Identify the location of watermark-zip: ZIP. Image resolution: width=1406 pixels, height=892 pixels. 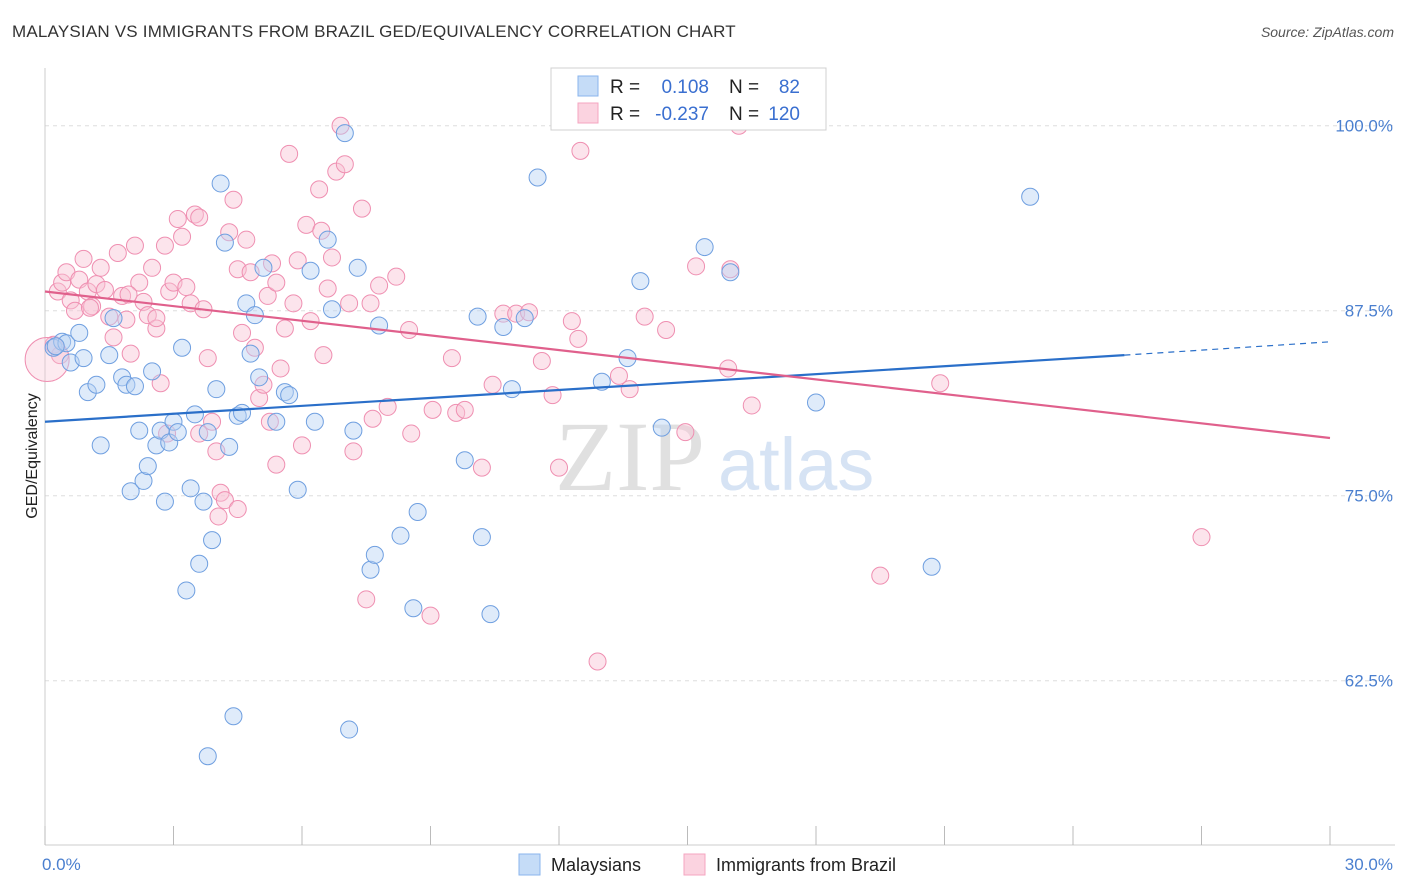
(630, 456).